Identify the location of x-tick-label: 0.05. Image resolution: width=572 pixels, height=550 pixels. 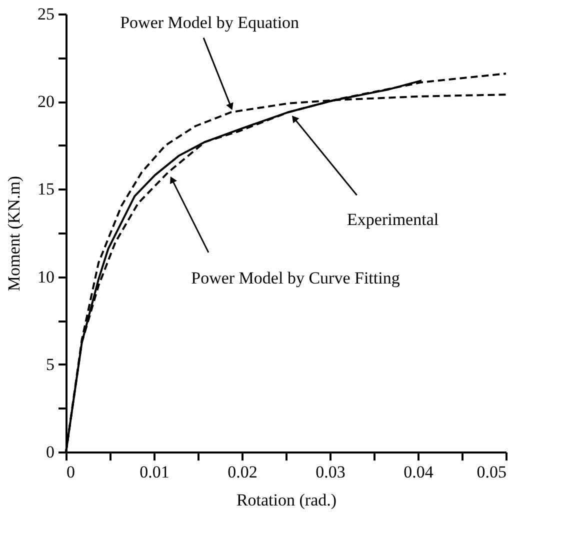
(491, 472).